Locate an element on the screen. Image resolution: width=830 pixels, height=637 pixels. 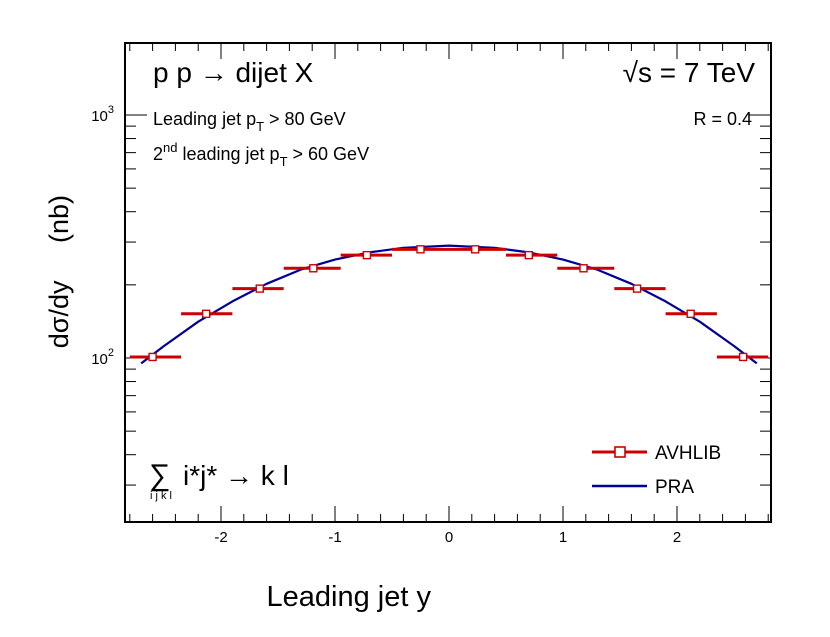
x-tick-label: -1 is located at coordinates (334, 537).